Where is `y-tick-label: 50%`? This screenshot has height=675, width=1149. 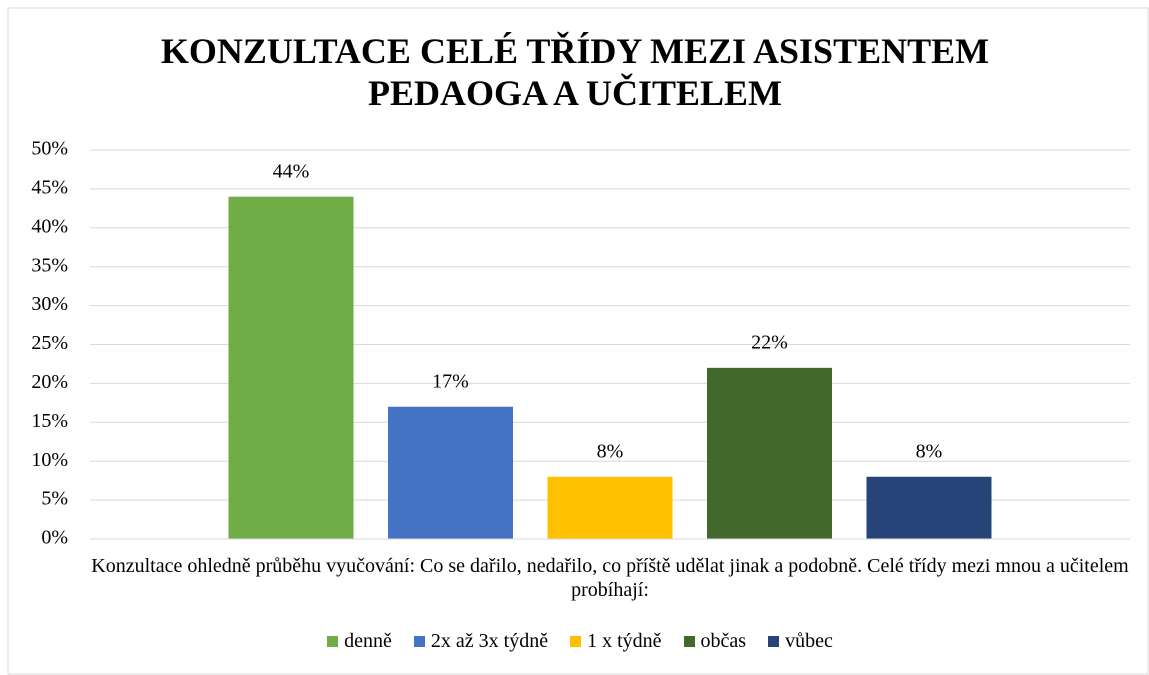
y-tick-label: 50% is located at coordinates (49, 149).